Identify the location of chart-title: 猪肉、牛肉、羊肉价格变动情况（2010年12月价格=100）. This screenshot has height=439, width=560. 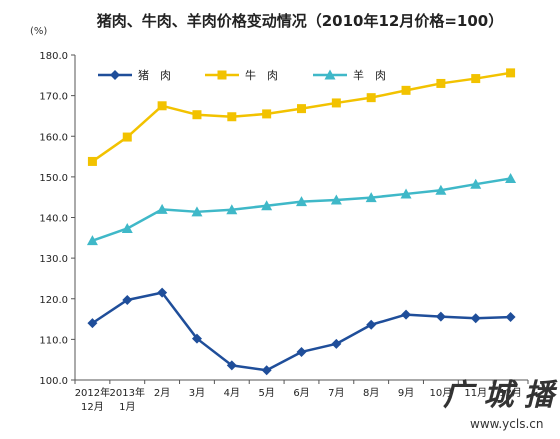
(300, 21).